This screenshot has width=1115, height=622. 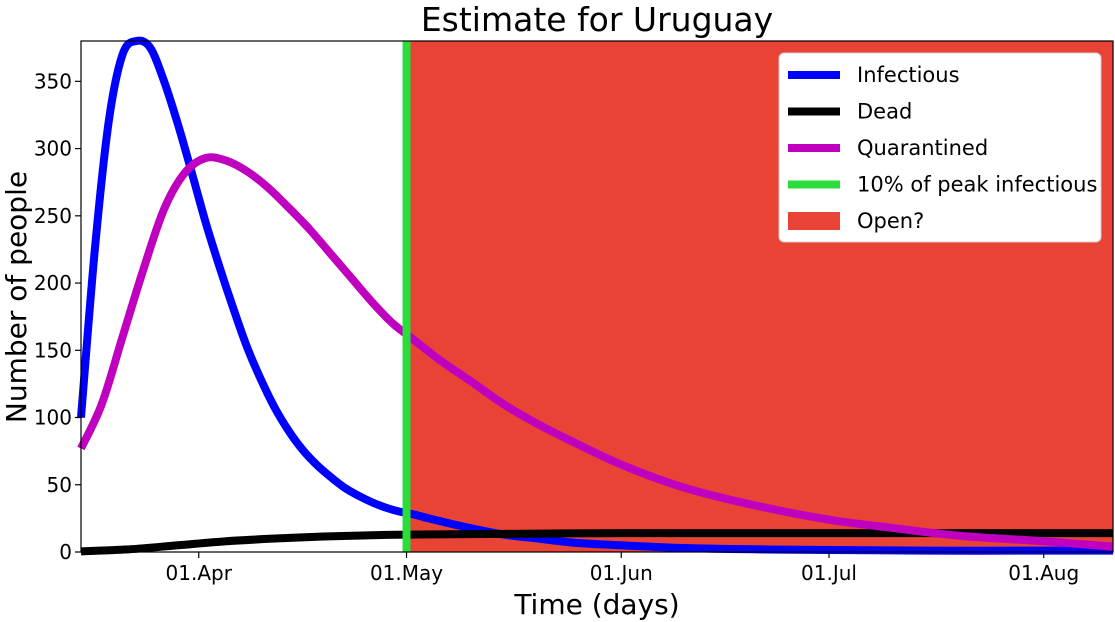 I want to click on y-tick-label: 0, so click(x=65, y=552).